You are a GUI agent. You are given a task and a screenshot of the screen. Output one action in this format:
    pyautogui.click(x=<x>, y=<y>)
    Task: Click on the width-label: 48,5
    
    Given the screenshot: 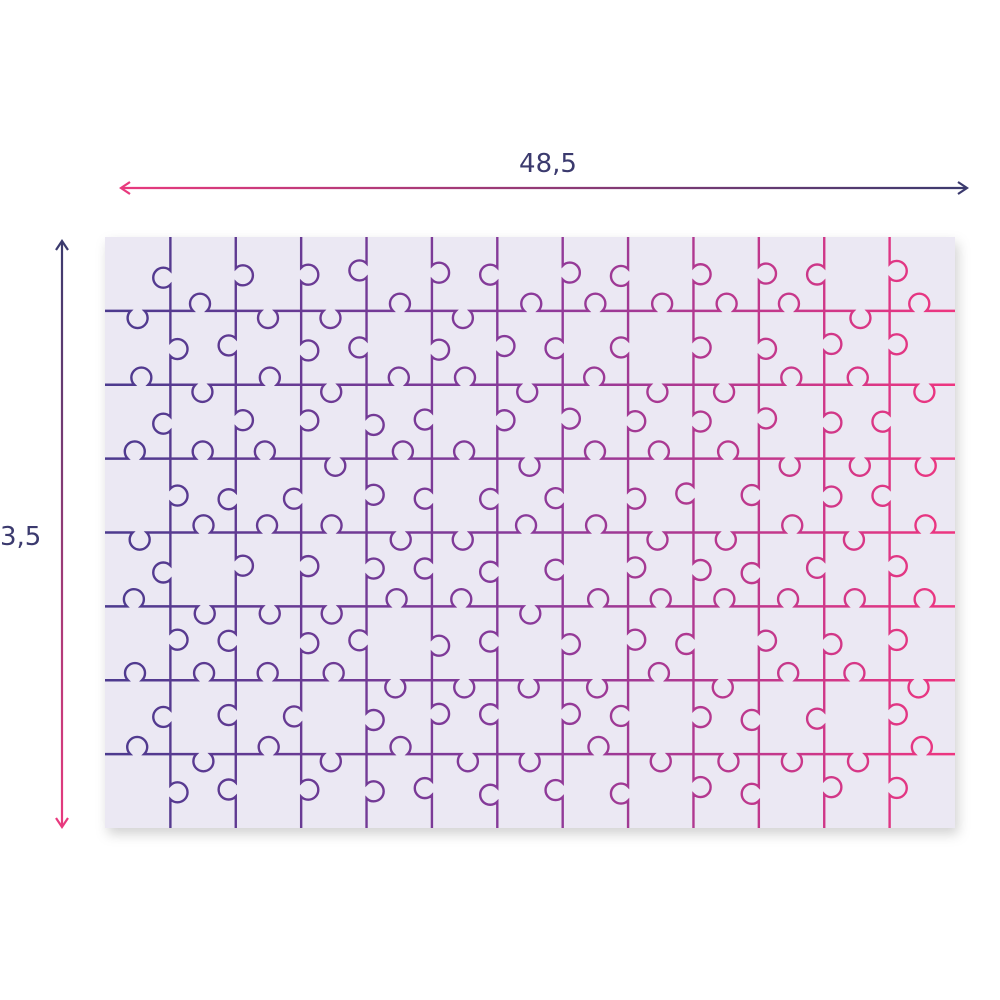 What is the action you would take?
    pyautogui.click(x=548, y=164)
    